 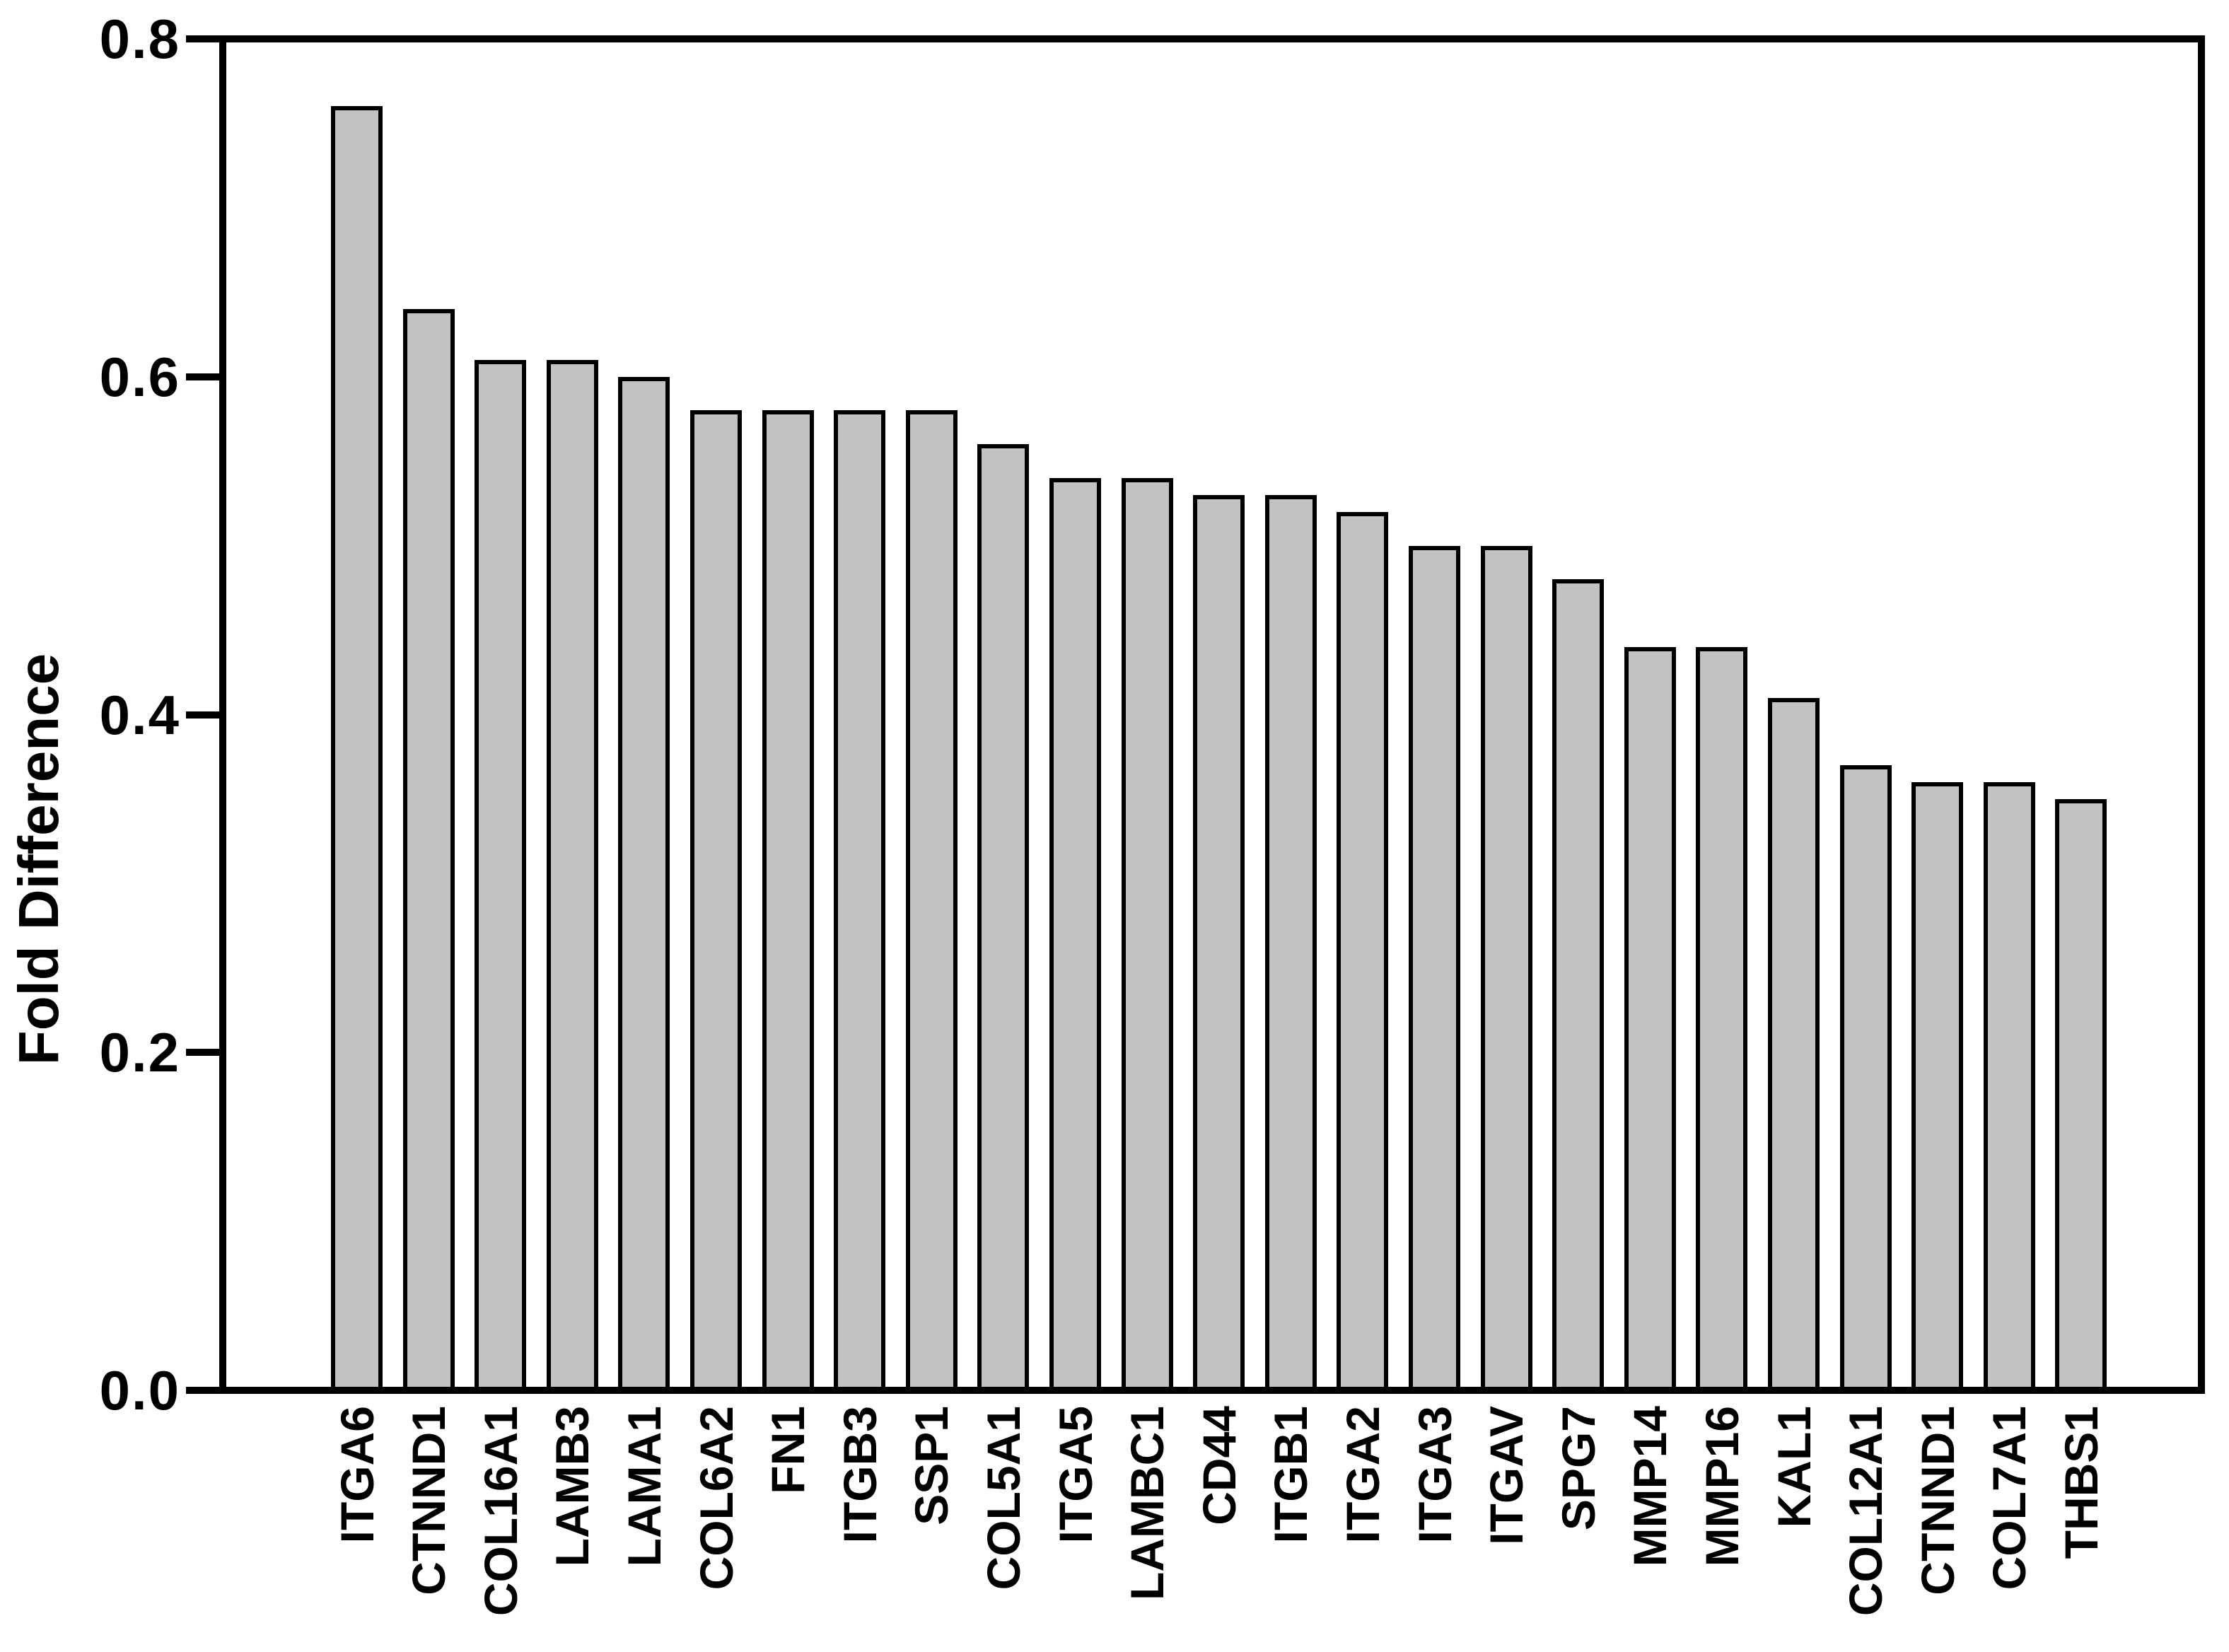 I want to click on x-axis-label: COL16A1, so click(x=501, y=1512).